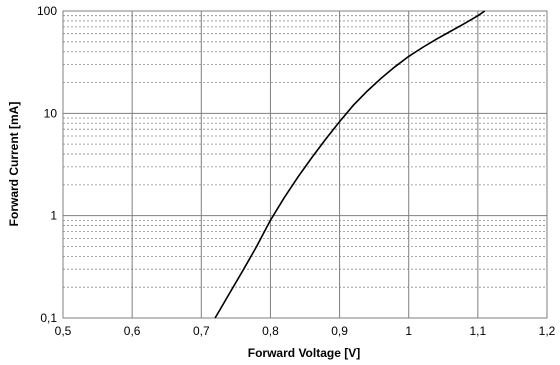 The height and width of the screenshot is (365, 560). What do you see at coordinates (47, 11) in the screenshot?
I see `y-tick-label: 100` at bounding box center [47, 11].